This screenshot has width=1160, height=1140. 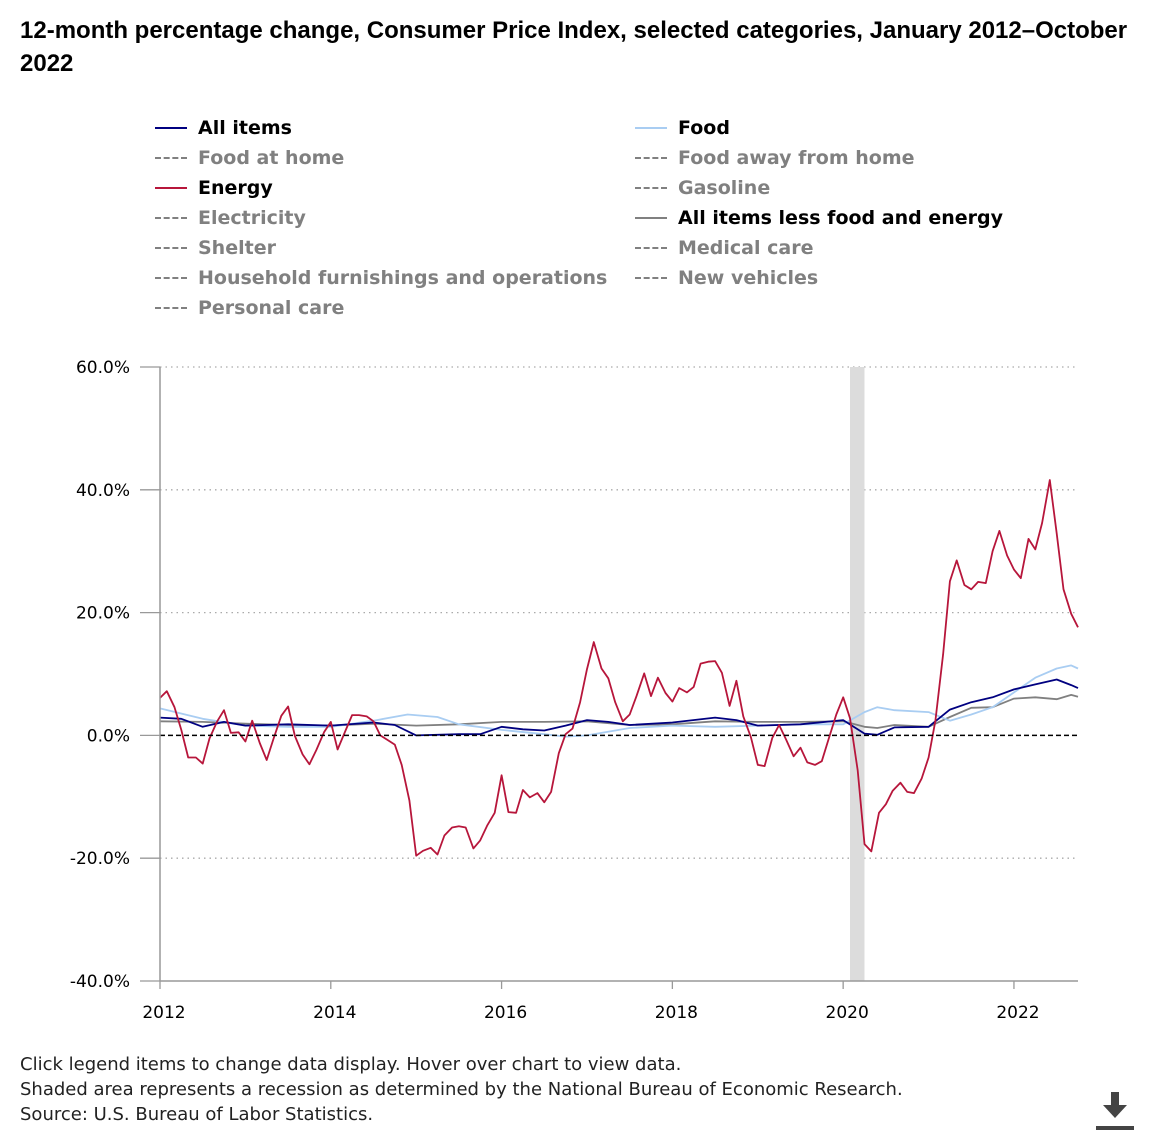 I want to click on legend-item-all-items-less-food-and-energy: All items less food and energy, so click(x=819, y=218).